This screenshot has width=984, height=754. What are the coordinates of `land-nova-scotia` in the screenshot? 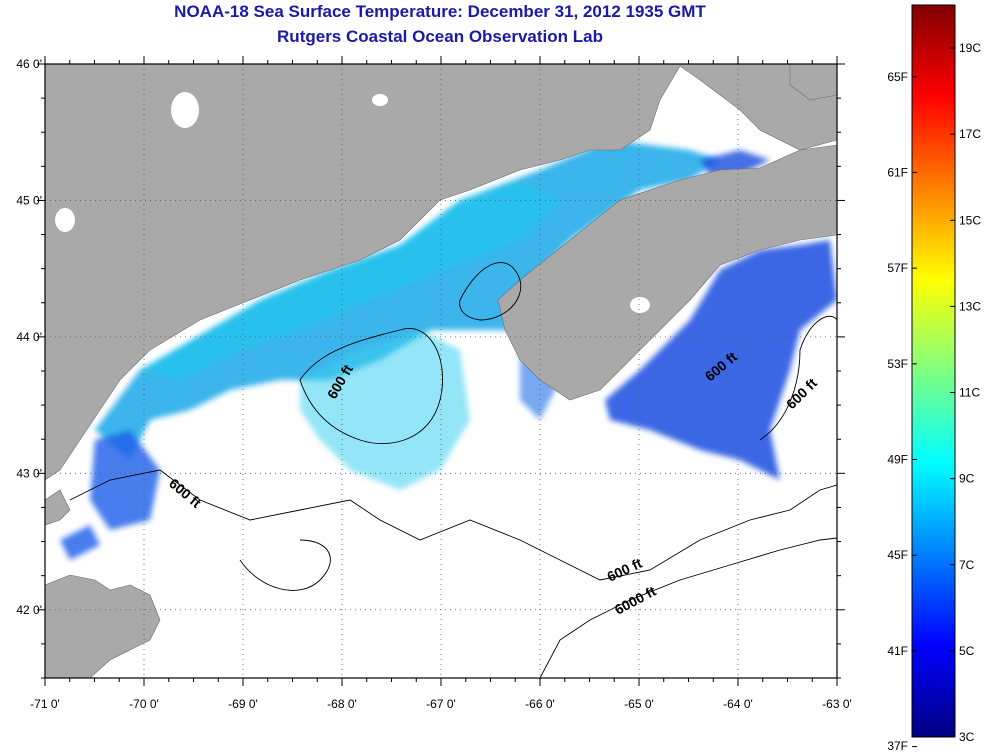 It's located at (667, 272).